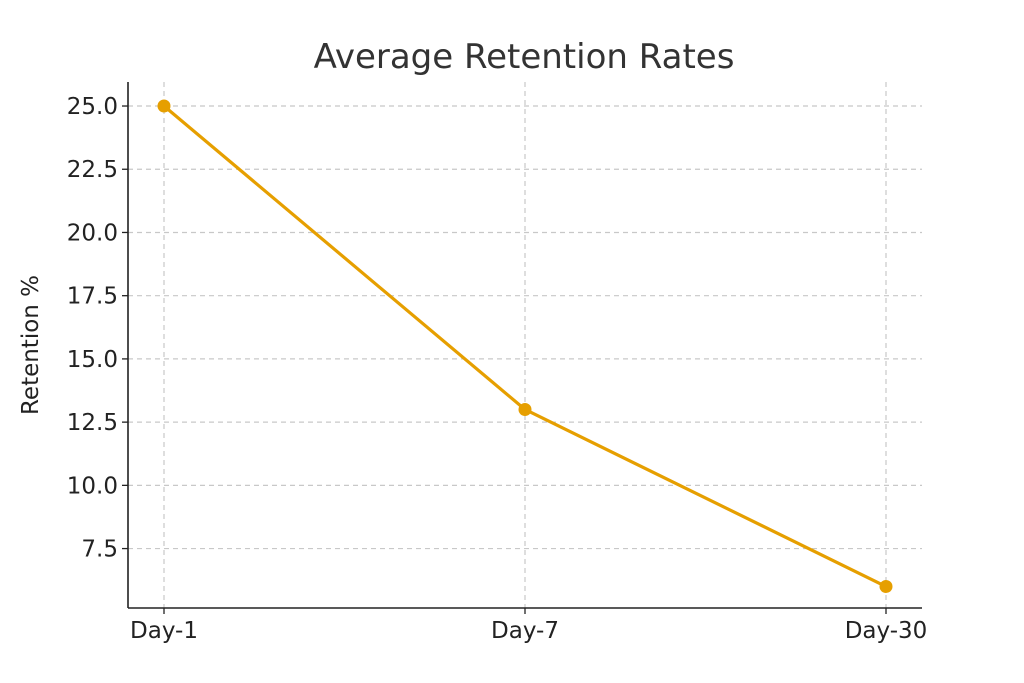 This screenshot has height=683, width=1024. Describe the element at coordinates (524, 57) in the screenshot. I see `chart-title: Average Retention Rates` at that location.